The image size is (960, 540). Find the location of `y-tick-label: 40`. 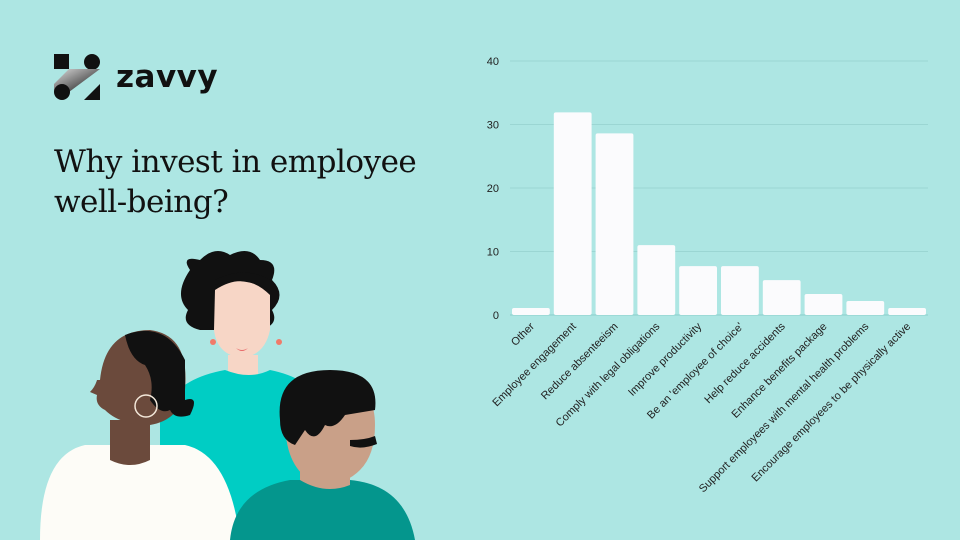

y-tick-label: 40 is located at coordinates (493, 62).